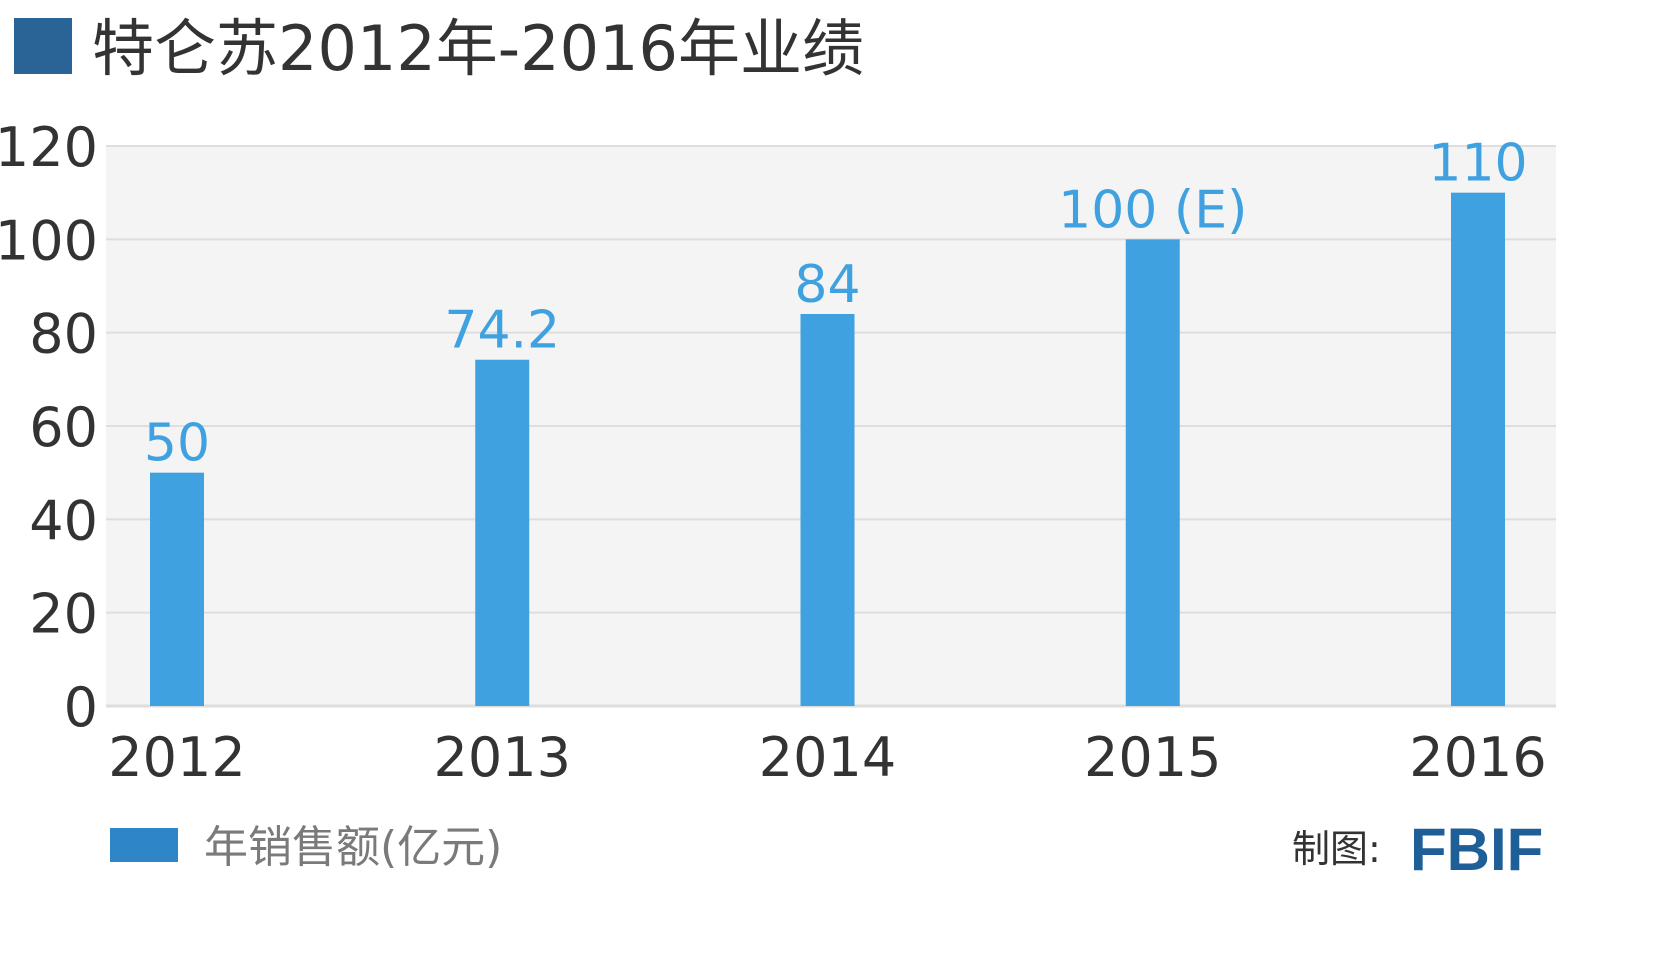 The width and height of the screenshot is (1667, 957). I want to click on y-tick-label: 120, so click(49, 147).